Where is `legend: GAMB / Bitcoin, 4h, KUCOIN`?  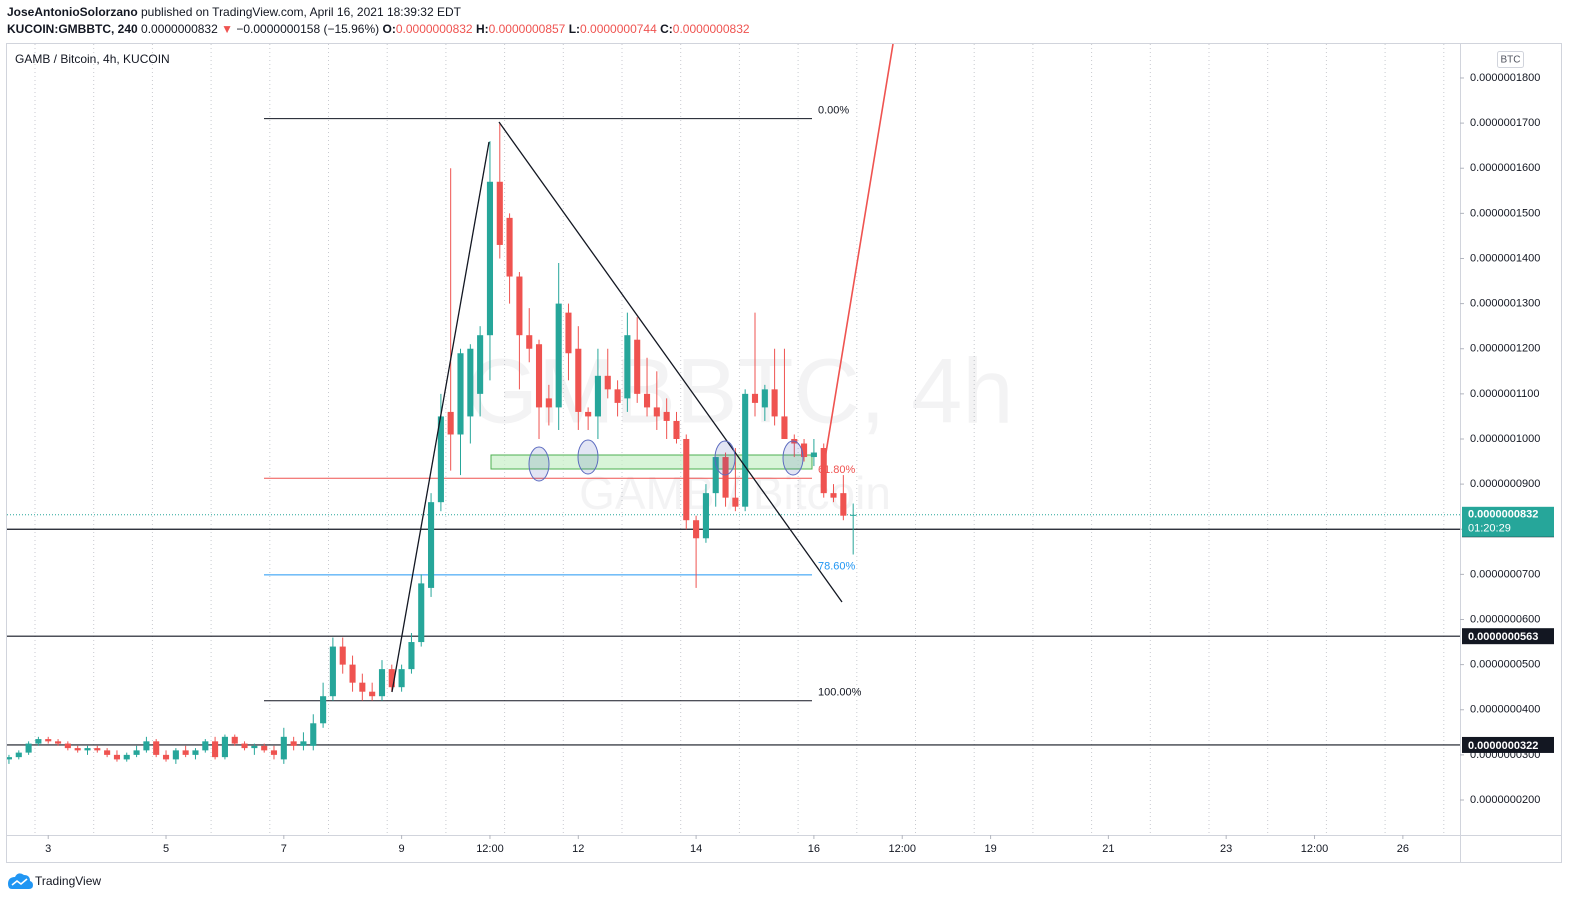 legend: GAMB / Bitcoin, 4h, KUCOIN is located at coordinates (92, 59).